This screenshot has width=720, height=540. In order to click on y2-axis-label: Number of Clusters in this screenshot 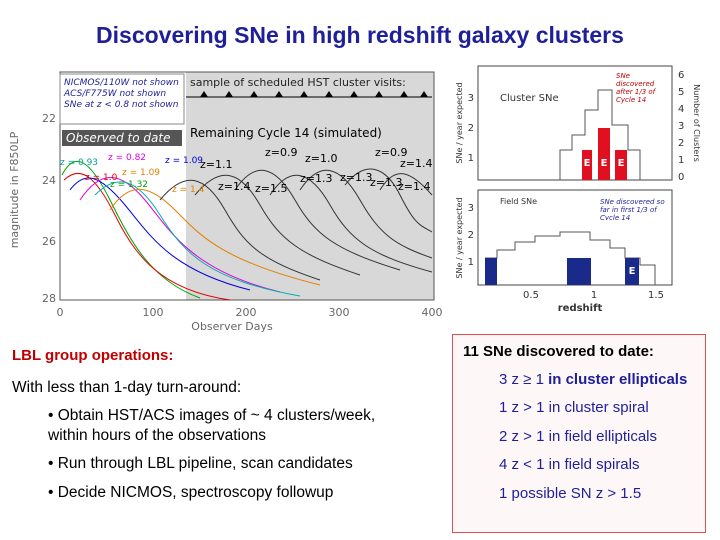, I will do `click(696, 123)`.